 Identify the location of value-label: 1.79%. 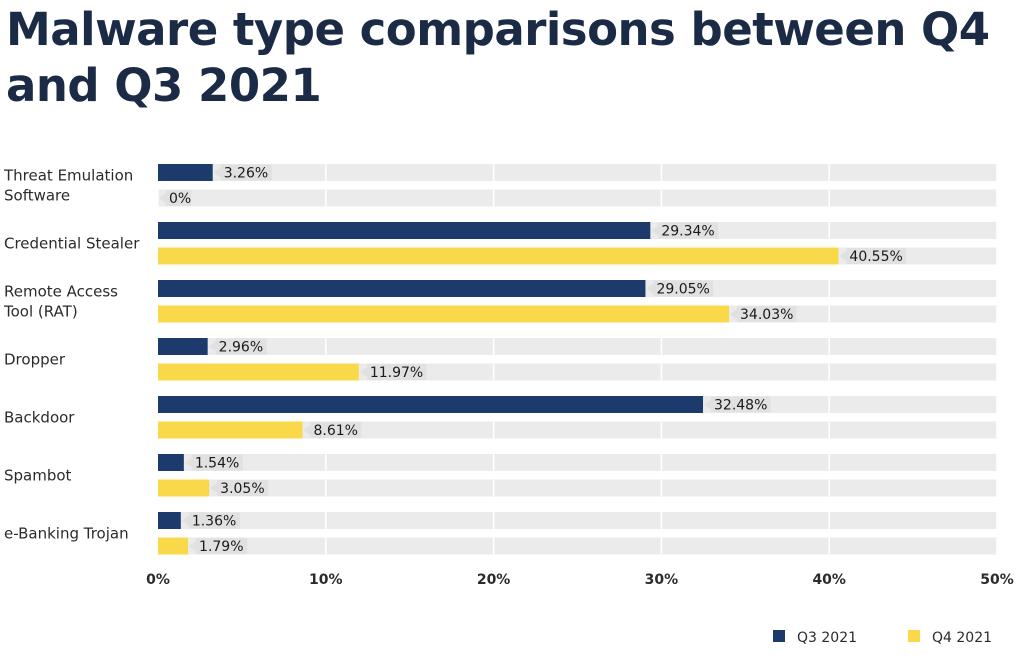
(221, 547).